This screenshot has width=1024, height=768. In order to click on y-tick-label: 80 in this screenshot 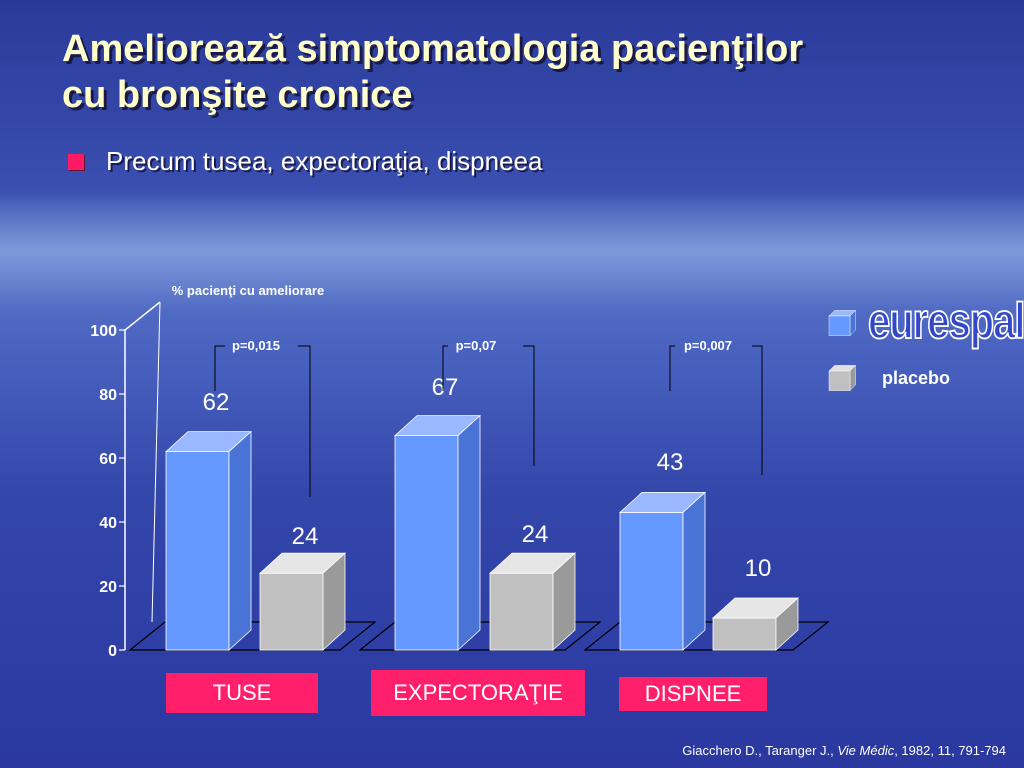, I will do `click(108, 395)`.